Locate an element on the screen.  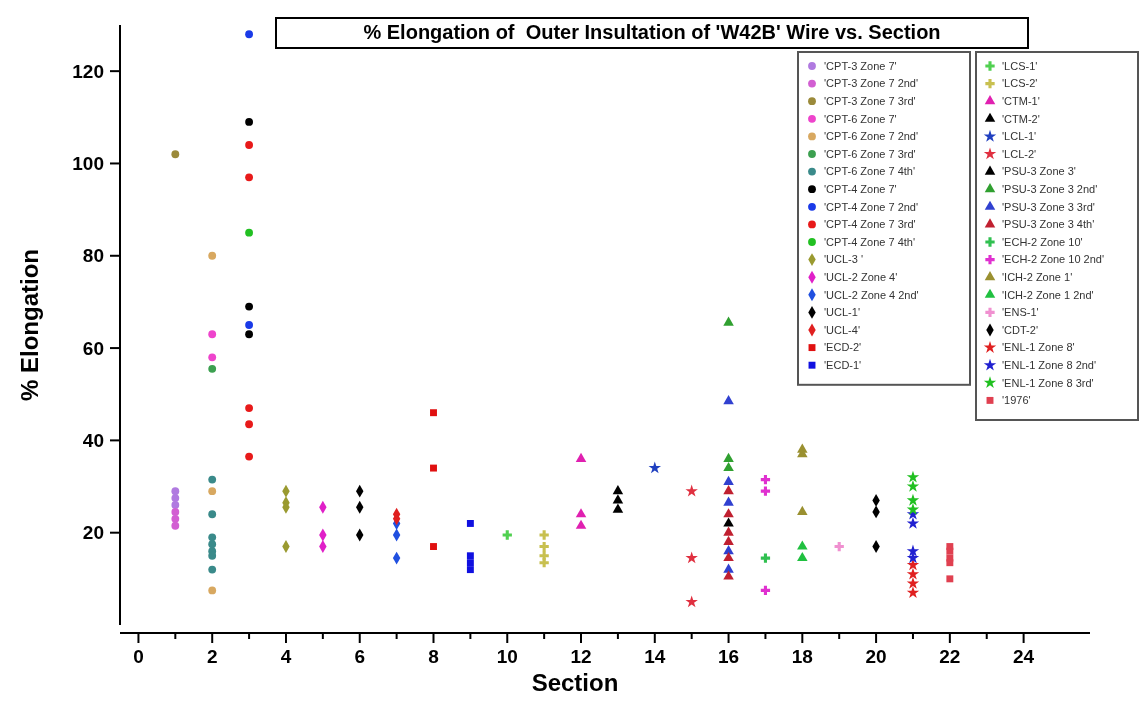
legend-label: 'PSU-3 Zone 3 3rd' is located at coordinates (1048, 206).